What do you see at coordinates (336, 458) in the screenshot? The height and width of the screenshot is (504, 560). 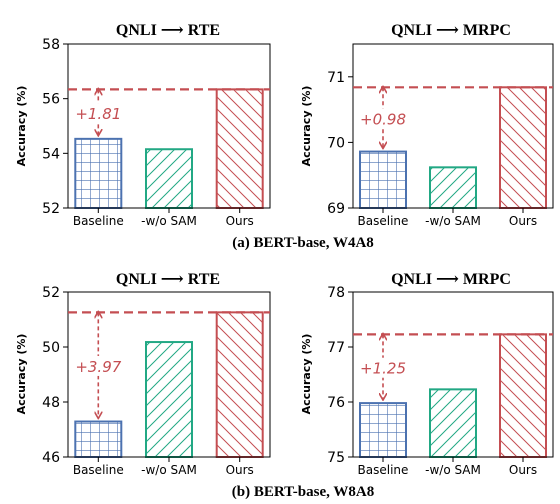 I see `y-tick-label: 75` at bounding box center [336, 458].